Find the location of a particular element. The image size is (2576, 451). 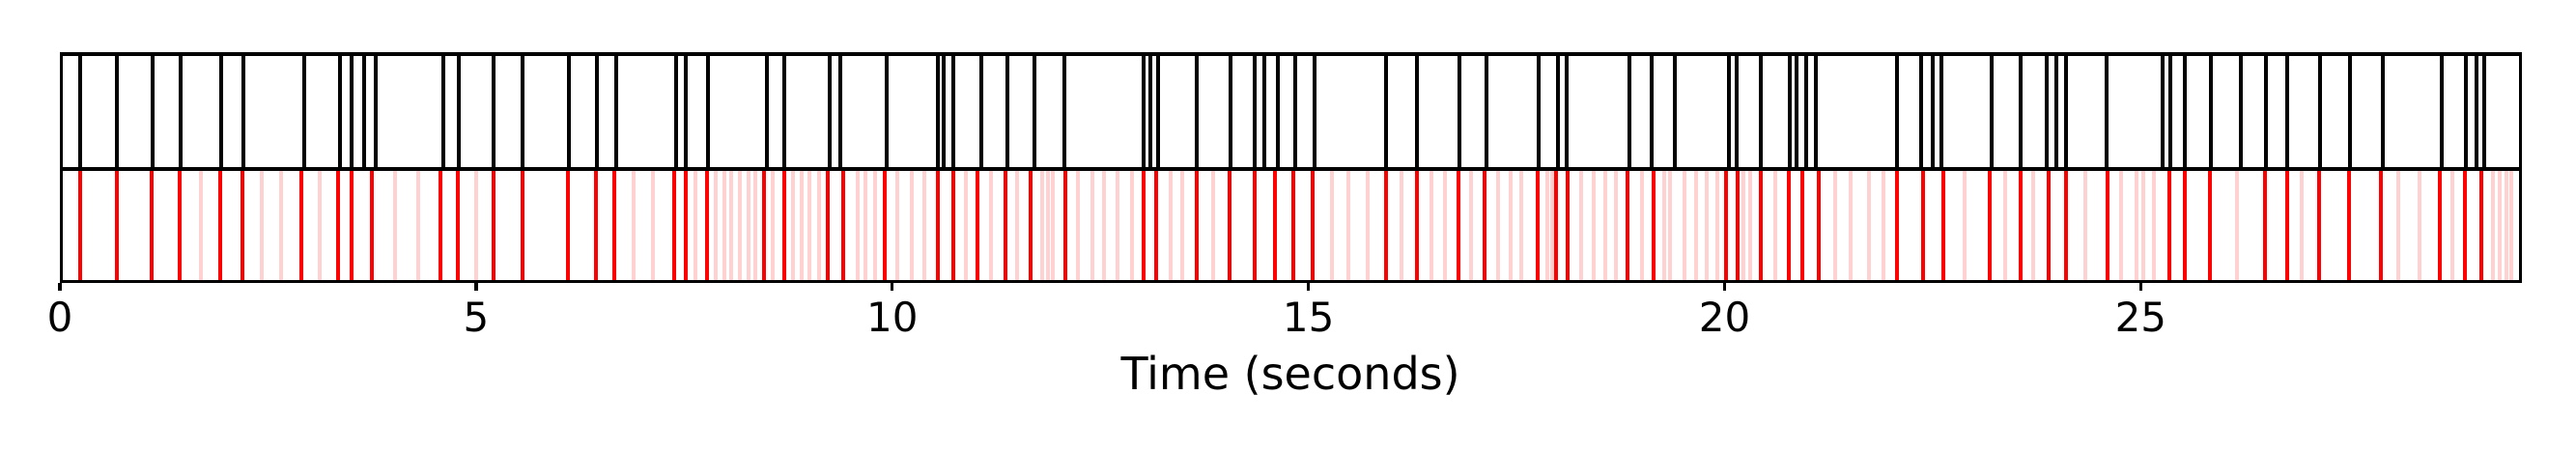

x-axis-label: Time (seconds) is located at coordinates (1290, 374).